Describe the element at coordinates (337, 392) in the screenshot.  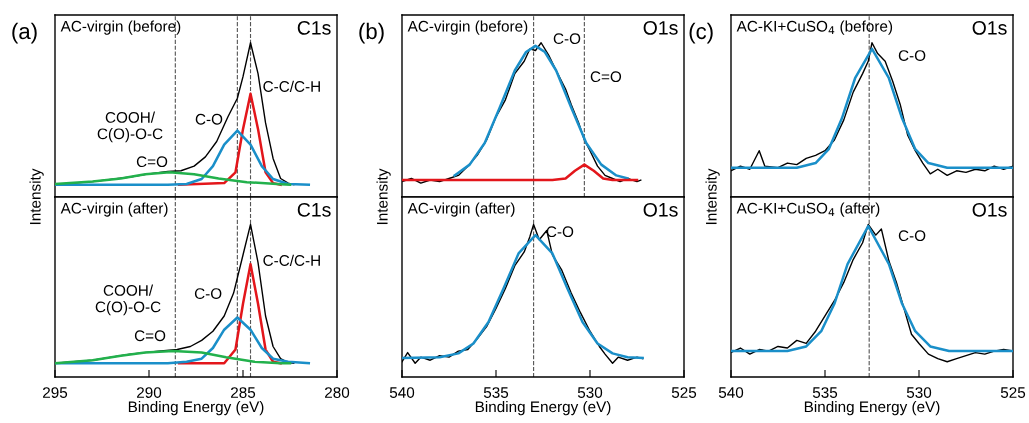
I see `x-tick-label: 280` at that location.